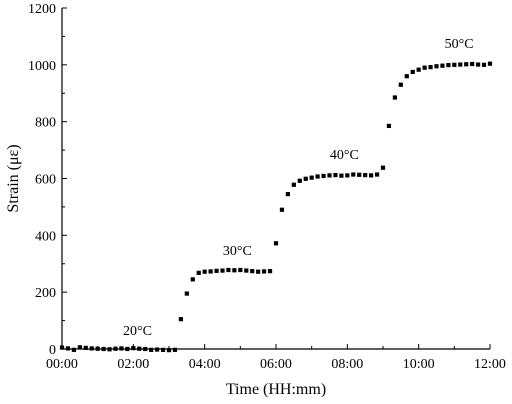  I want to click on x-axis-title: Time (HH:mm), so click(276, 389).